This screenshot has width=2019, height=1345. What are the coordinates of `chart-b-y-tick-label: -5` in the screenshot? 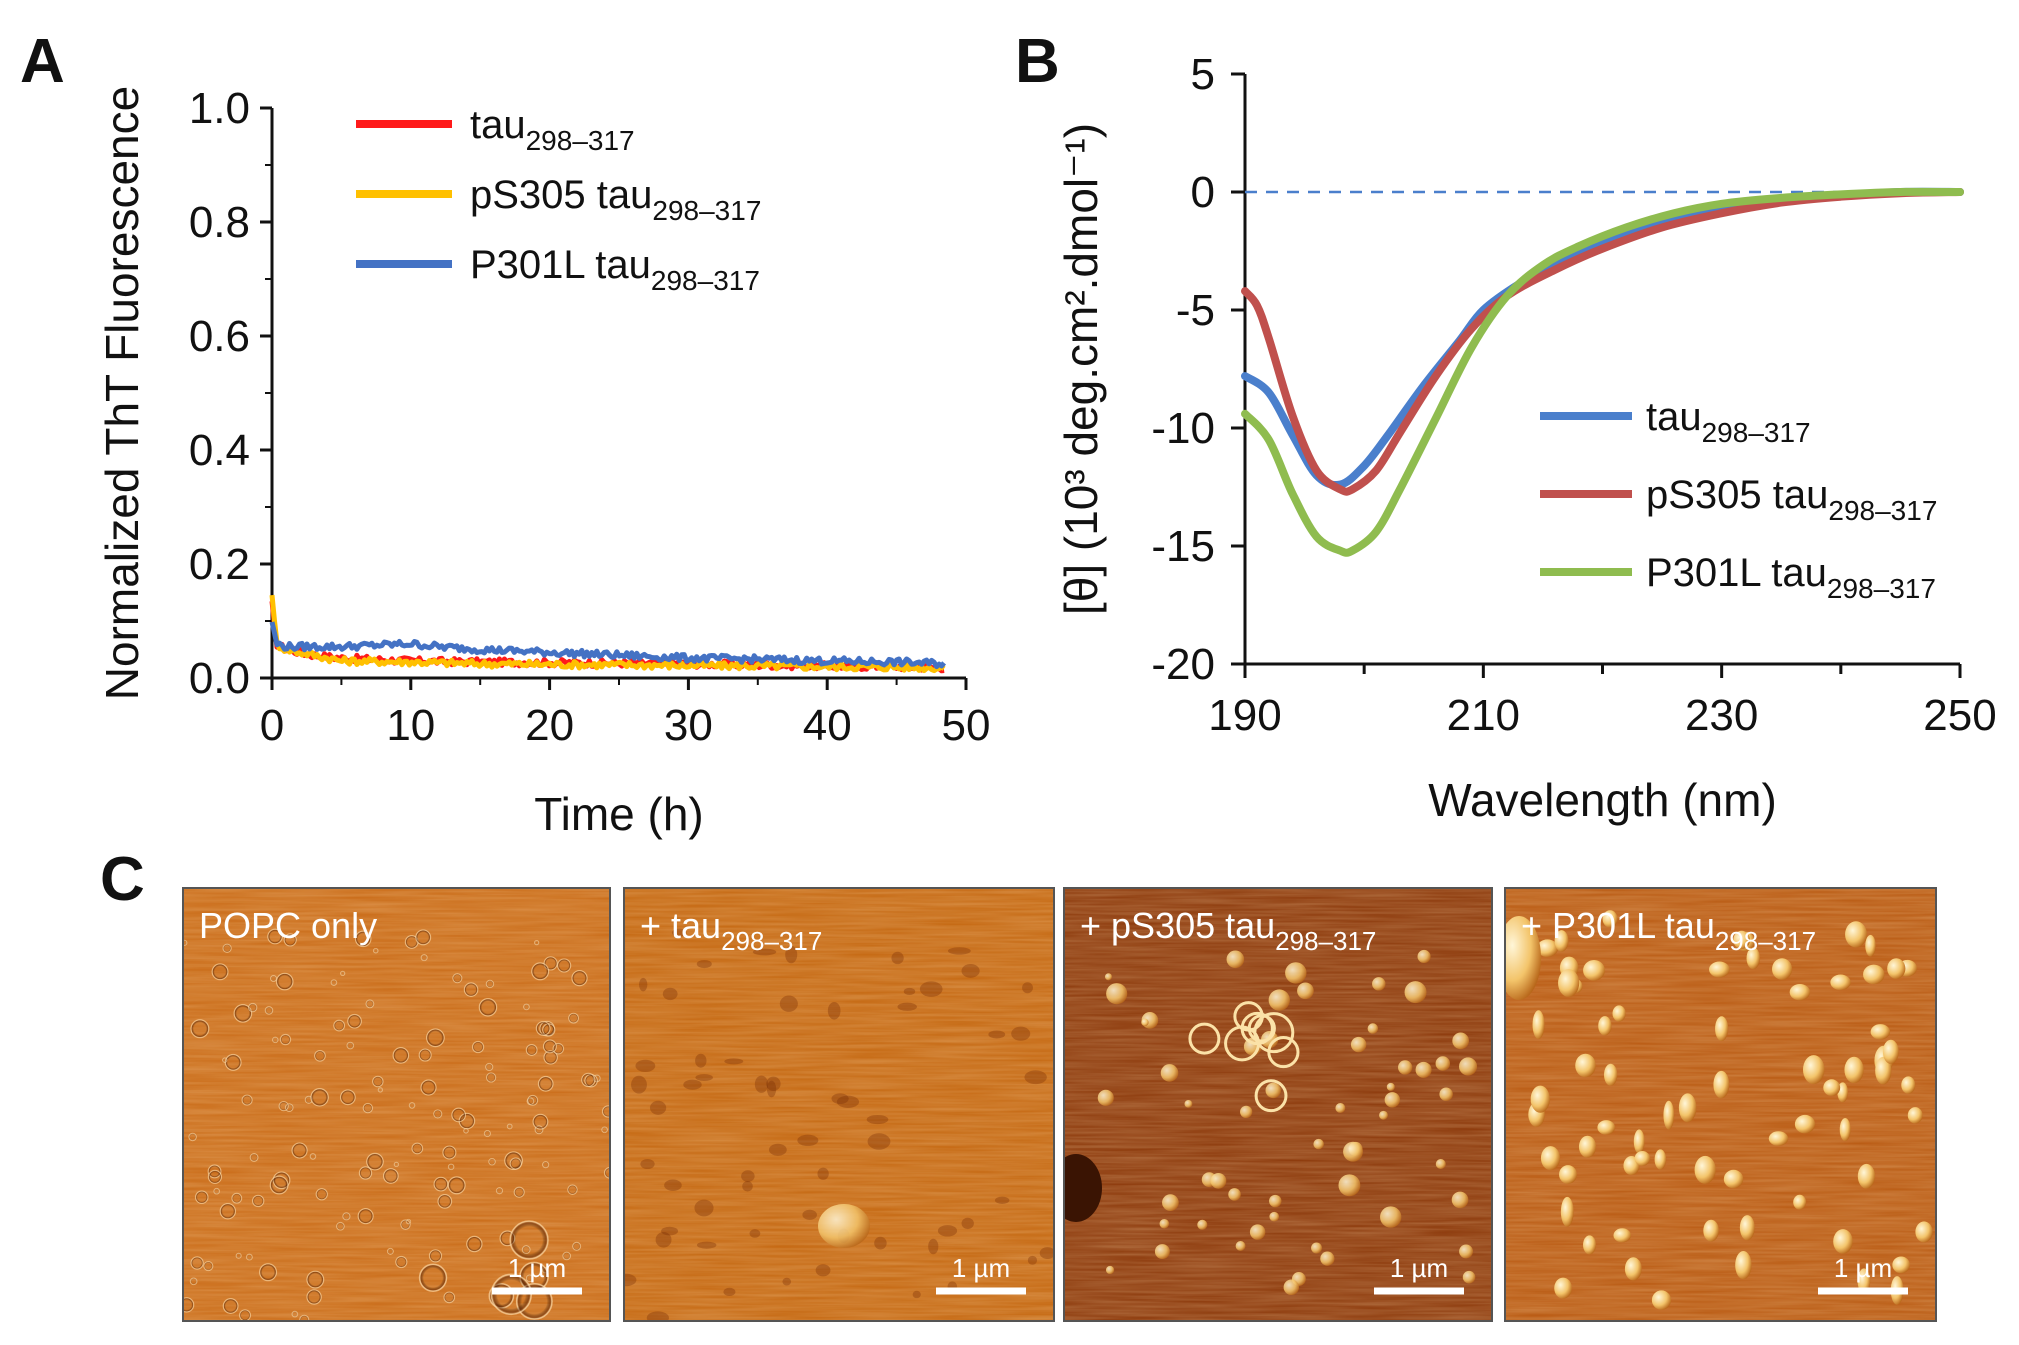 It's located at (1195, 310).